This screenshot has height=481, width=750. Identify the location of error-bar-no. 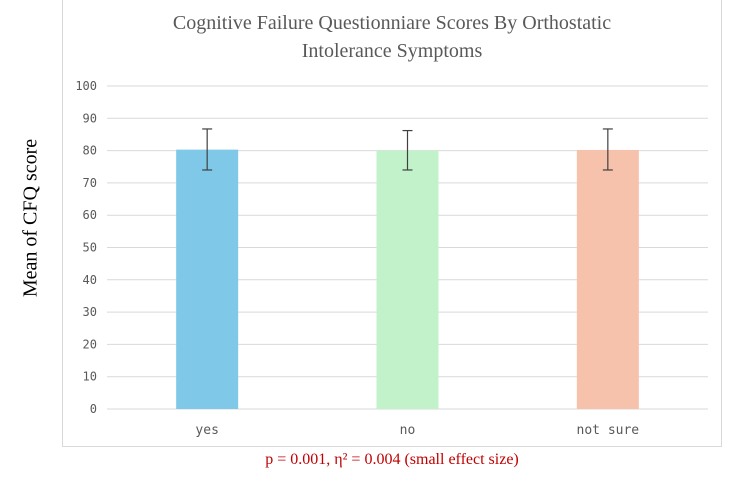
(407, 150).